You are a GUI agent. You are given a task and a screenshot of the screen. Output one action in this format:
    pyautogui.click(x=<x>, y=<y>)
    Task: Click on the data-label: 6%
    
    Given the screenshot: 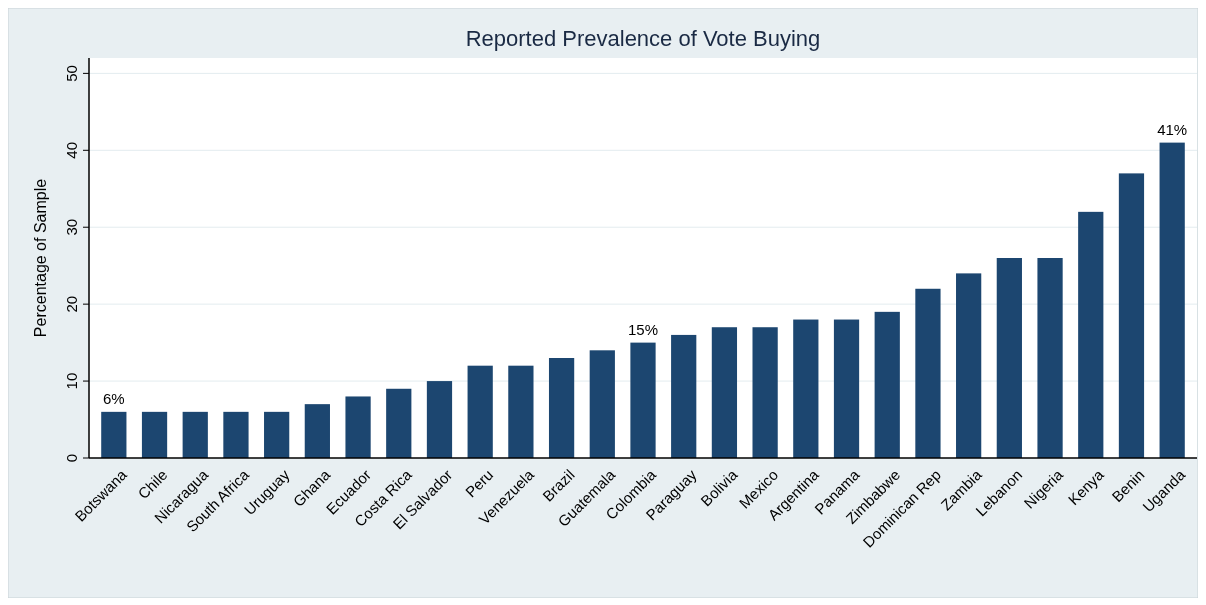 What is the action you would take?
    pyautogui.click(x=113, y=398)
    